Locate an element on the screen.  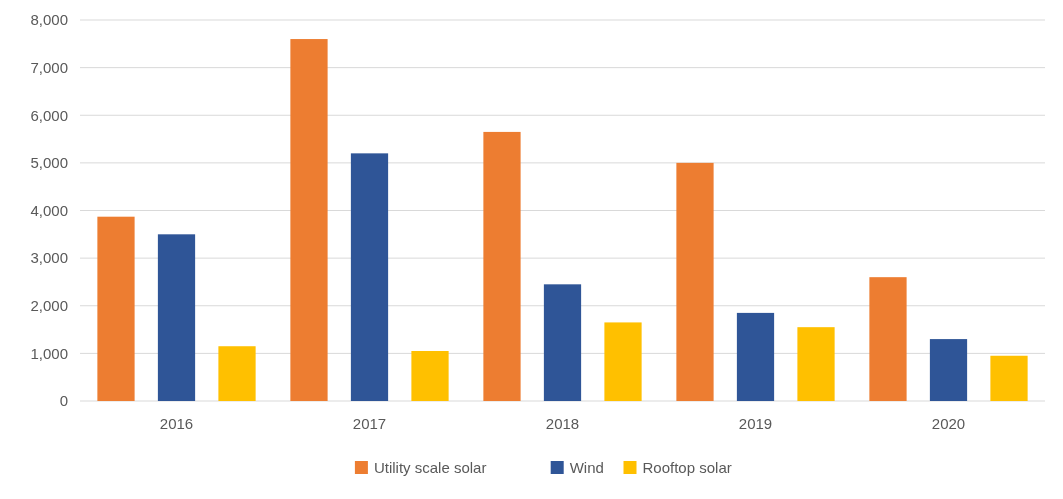
x-tick-label: 2016 is located at coordinates (176, 423).